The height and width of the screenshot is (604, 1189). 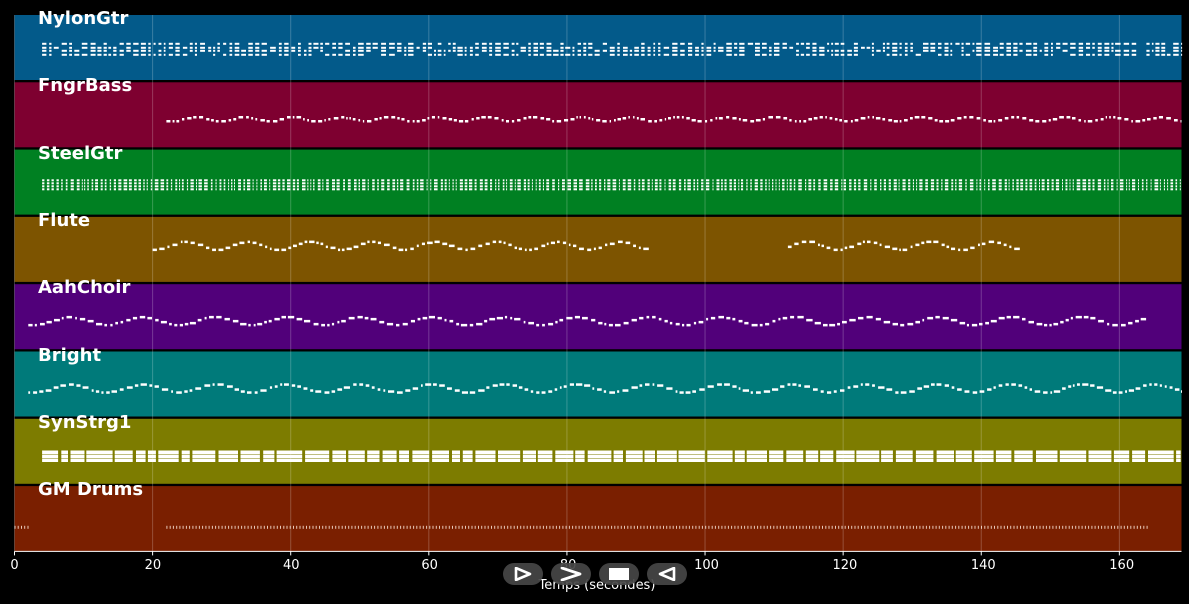 I want to click on track-notes, so click(x=611, y=456).